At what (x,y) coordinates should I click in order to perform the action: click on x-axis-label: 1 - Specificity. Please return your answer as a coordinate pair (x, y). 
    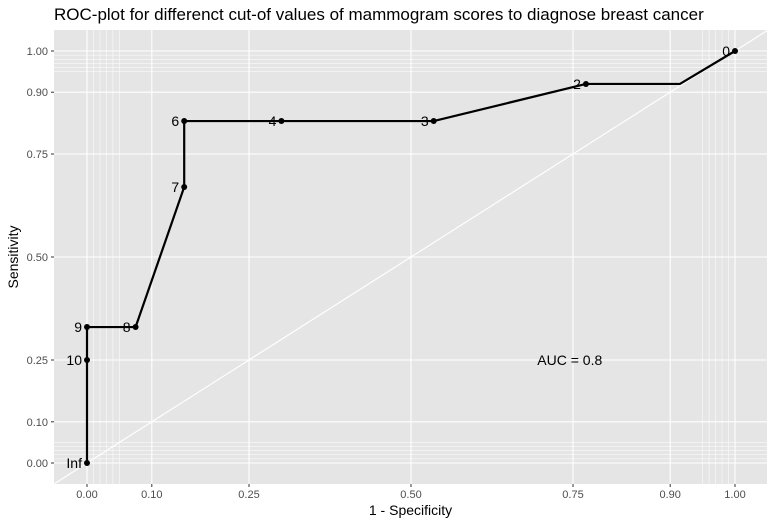
    Looking at the image, I should click on (410, 510).